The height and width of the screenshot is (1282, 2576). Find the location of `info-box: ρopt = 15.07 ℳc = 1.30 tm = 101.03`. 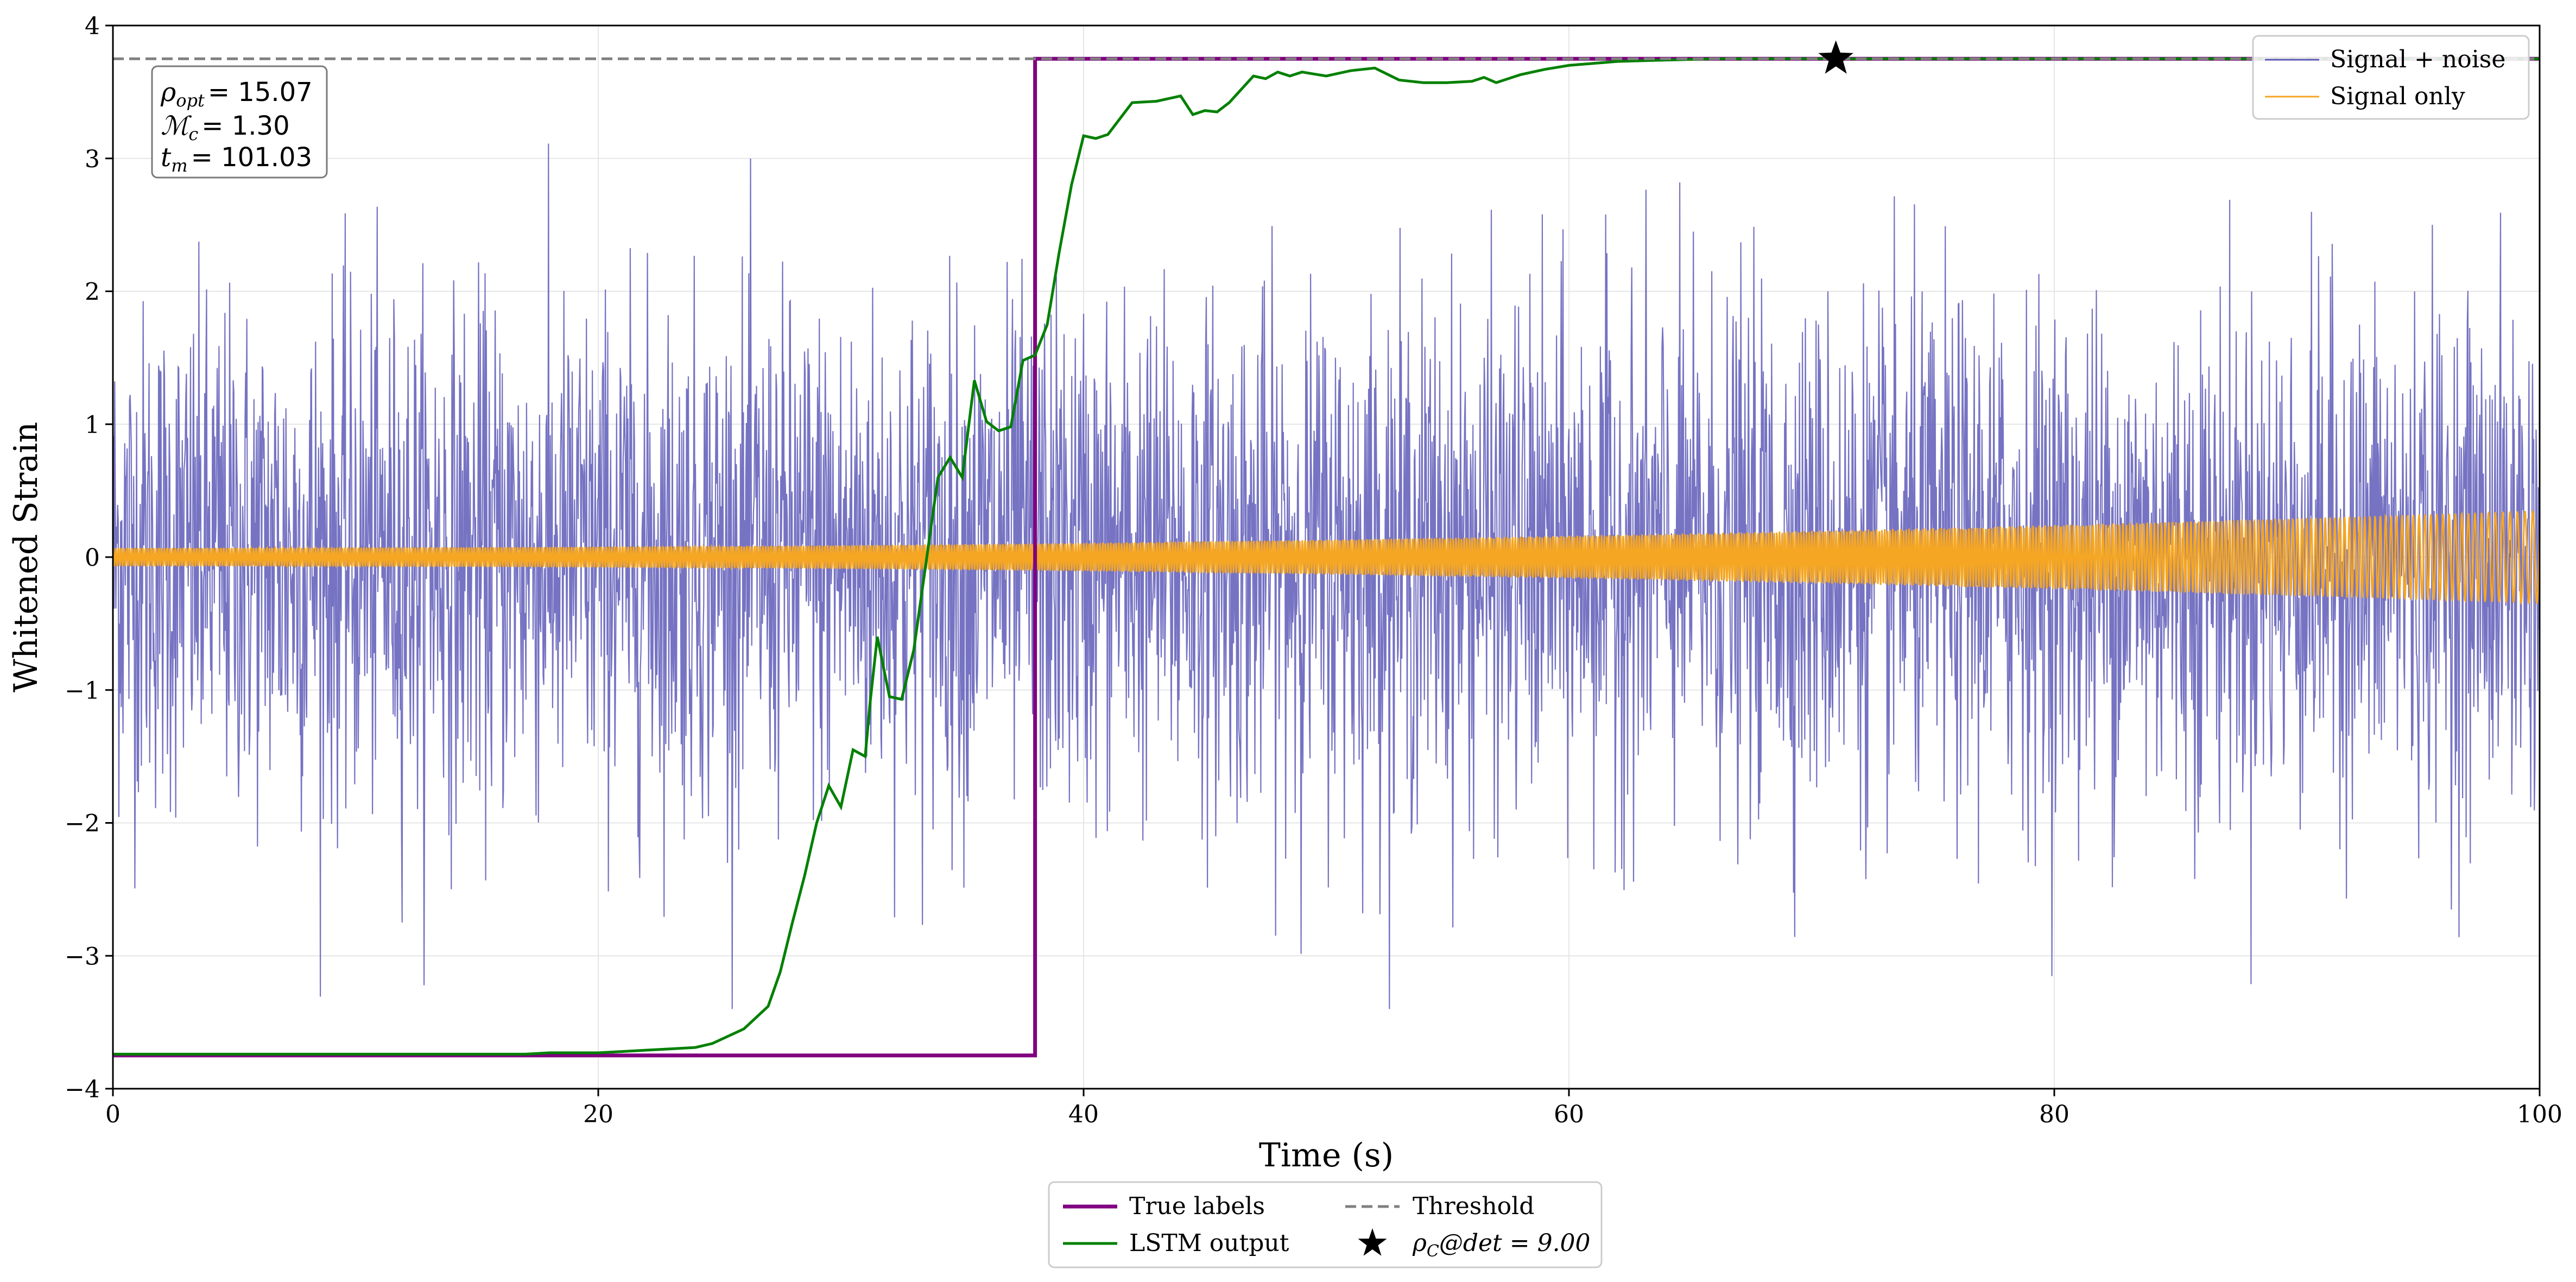

info-box: ρopt = 15.07 ℳc = 1.30 tm = 101.03 is located at coordinates (239, 122).